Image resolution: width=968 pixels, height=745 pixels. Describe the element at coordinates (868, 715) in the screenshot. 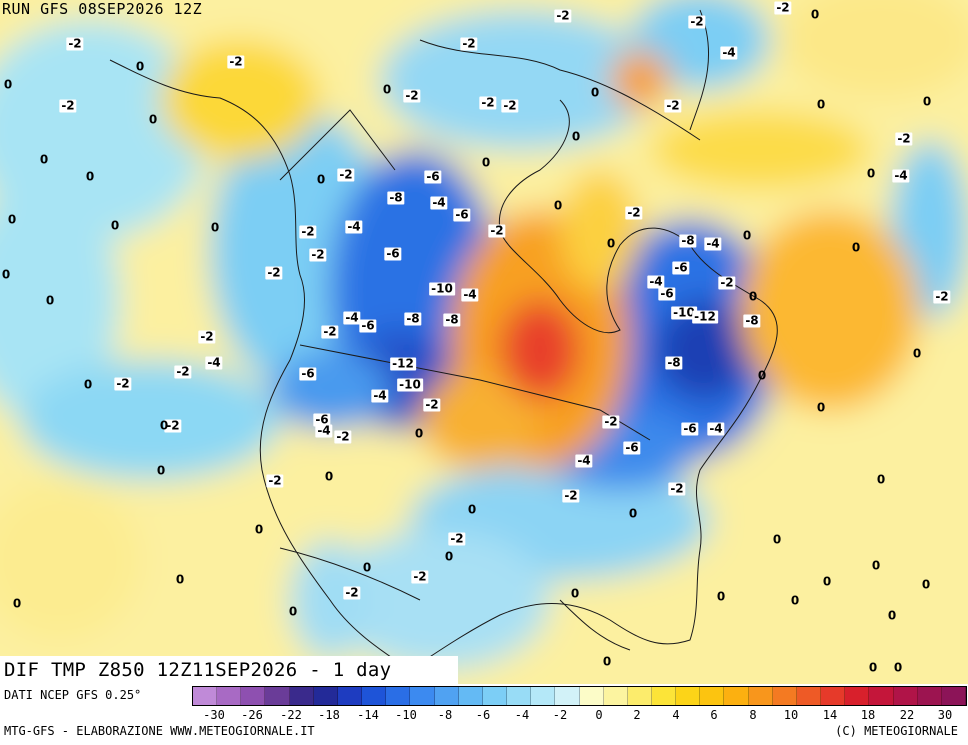

I see `legend-tick-label: 18` at that location.